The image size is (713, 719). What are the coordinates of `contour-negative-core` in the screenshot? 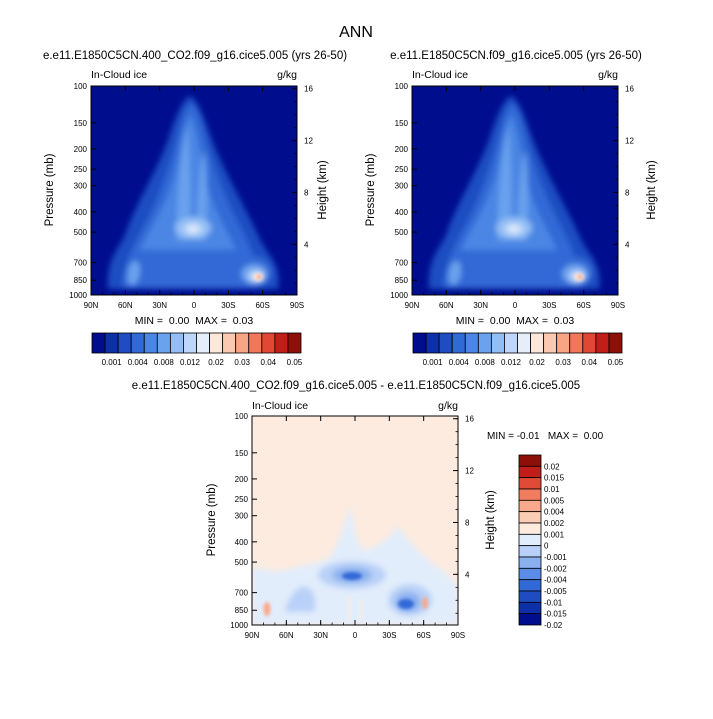 It's located at (406, 604).